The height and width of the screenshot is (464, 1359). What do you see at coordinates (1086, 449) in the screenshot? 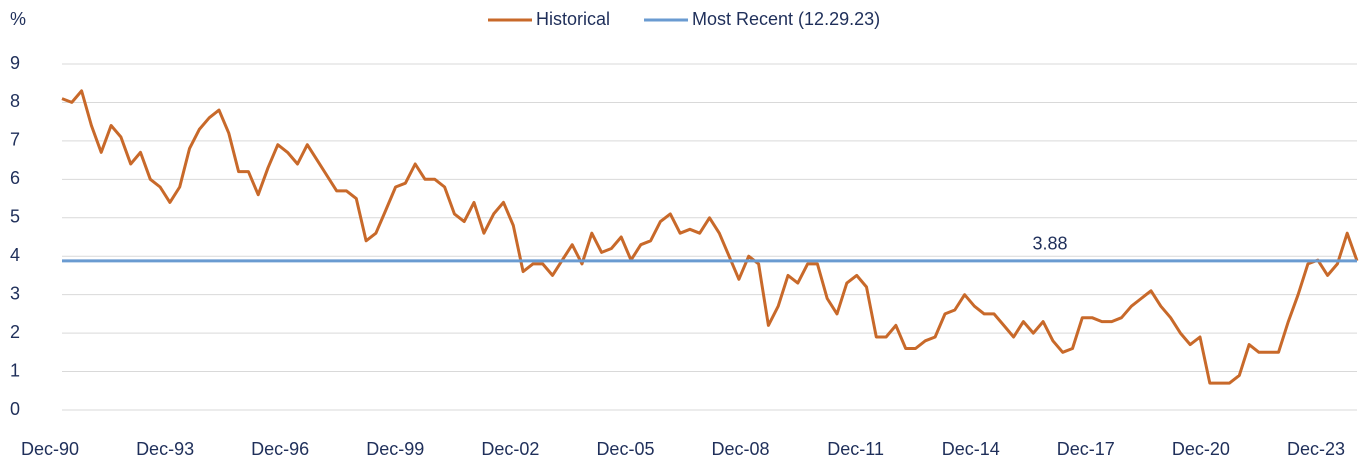
I see `x-tick-label: Dec-17` at bounding box center [1086, 449].